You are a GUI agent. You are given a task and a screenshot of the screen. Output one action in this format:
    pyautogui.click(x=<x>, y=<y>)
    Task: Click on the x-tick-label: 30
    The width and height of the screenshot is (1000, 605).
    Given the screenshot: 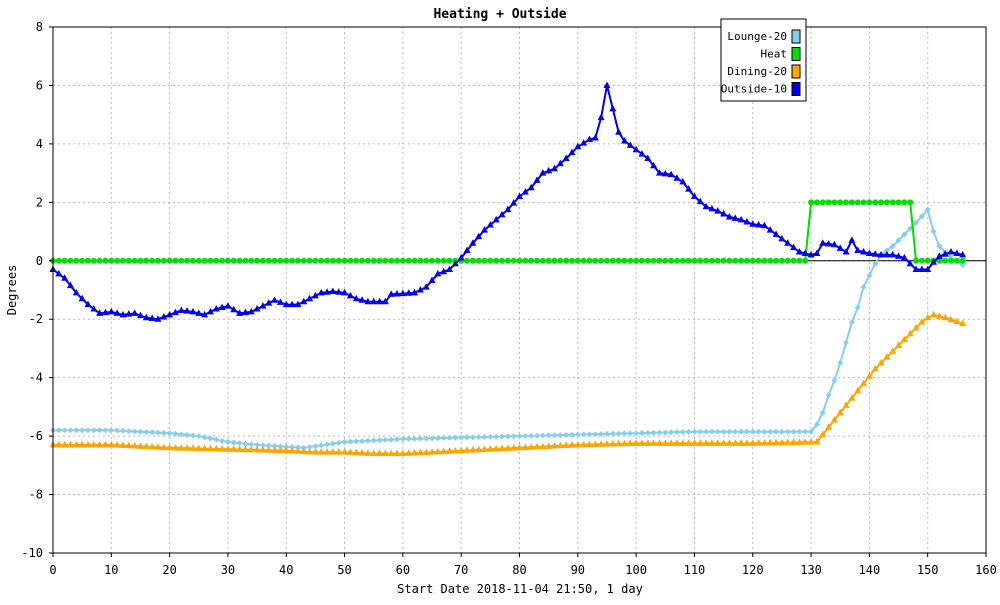 What is the action you would take?
    pyautogui.click(x=228, y=570)
    